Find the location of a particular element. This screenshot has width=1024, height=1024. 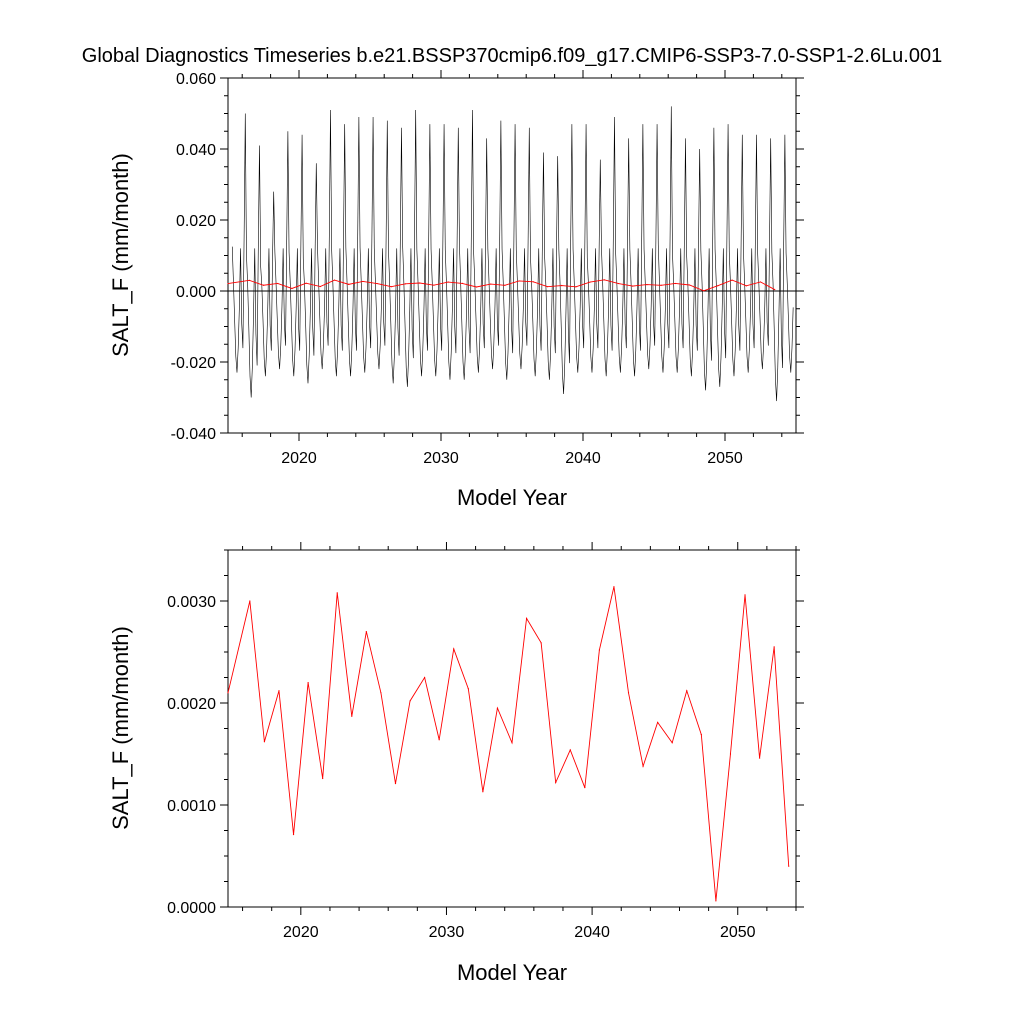

bottom-y-tick-label: 0.0010 is located at coordinates (191, 806).